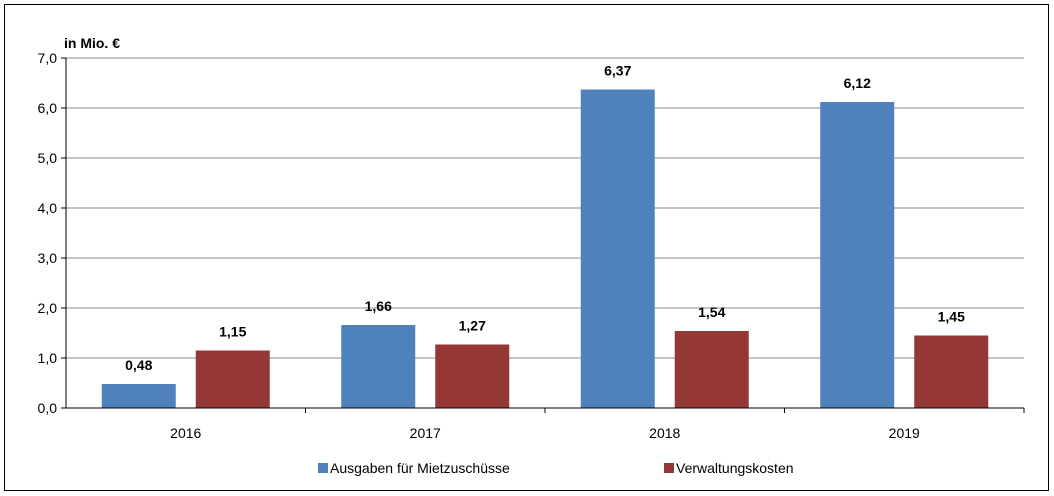 This screenshot has width=1054, height=496. I want to click on x-tick-label: 2018, so click(664, 433).